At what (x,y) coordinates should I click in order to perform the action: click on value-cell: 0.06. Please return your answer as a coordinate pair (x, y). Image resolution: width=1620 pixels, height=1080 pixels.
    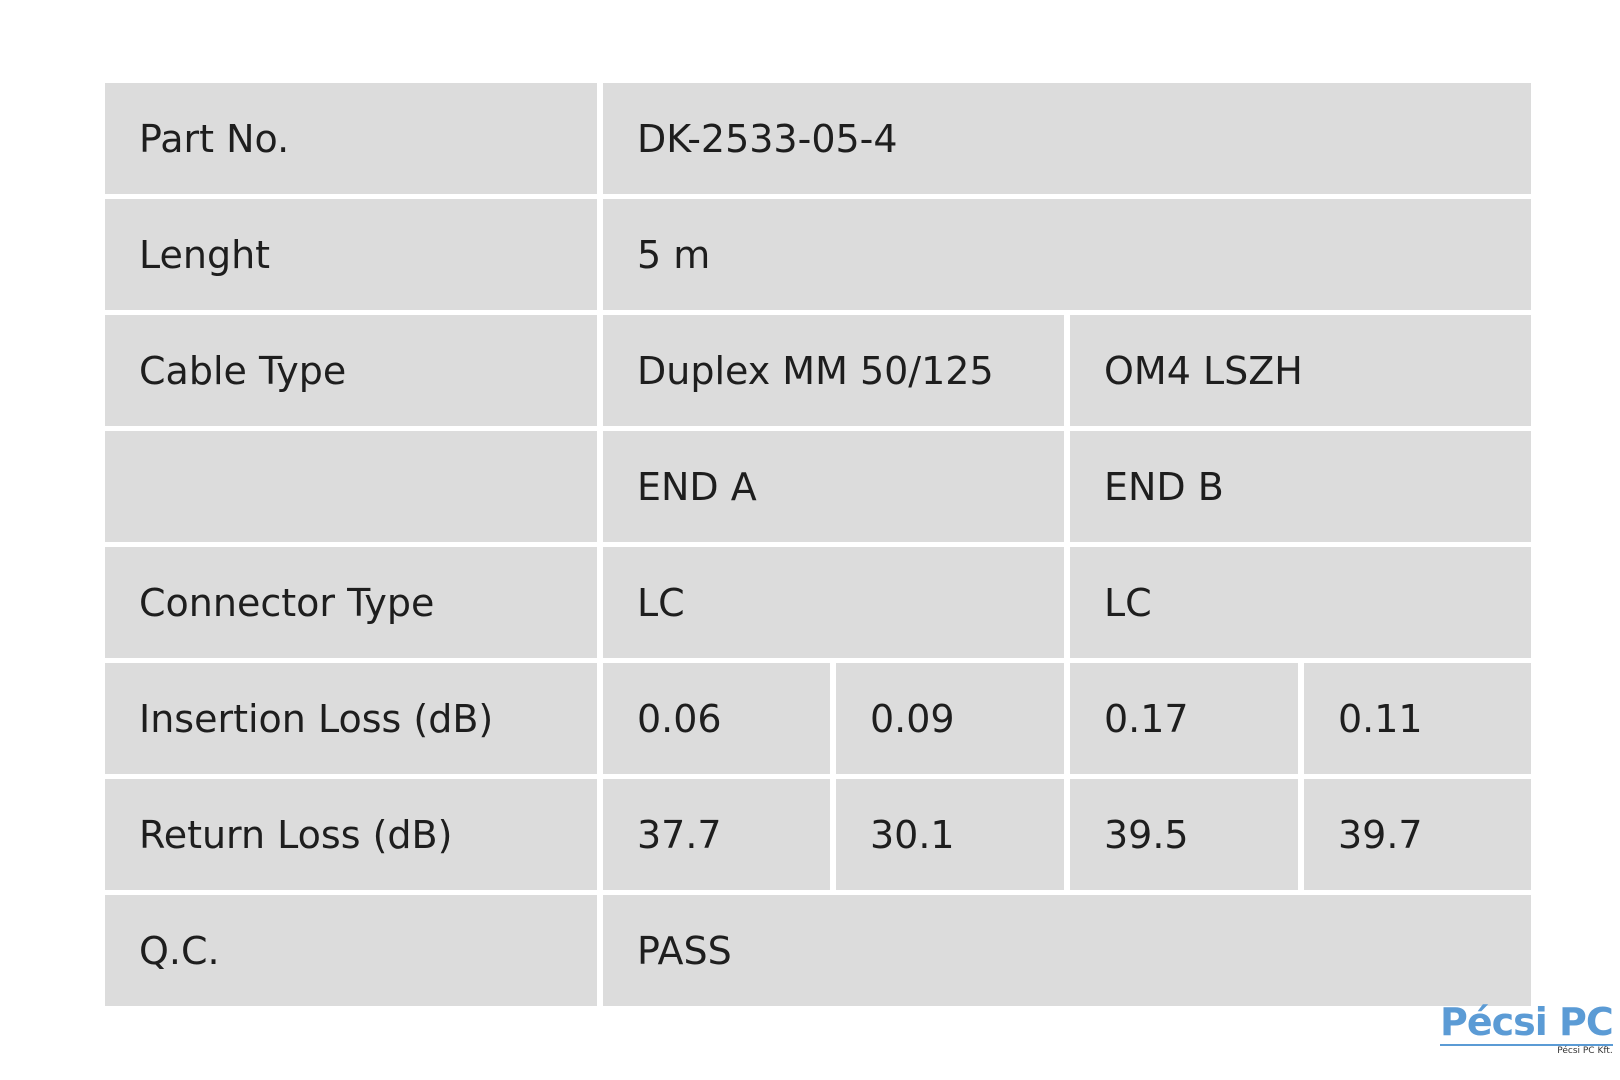
    Looking at the image, I should click on (716, 718).